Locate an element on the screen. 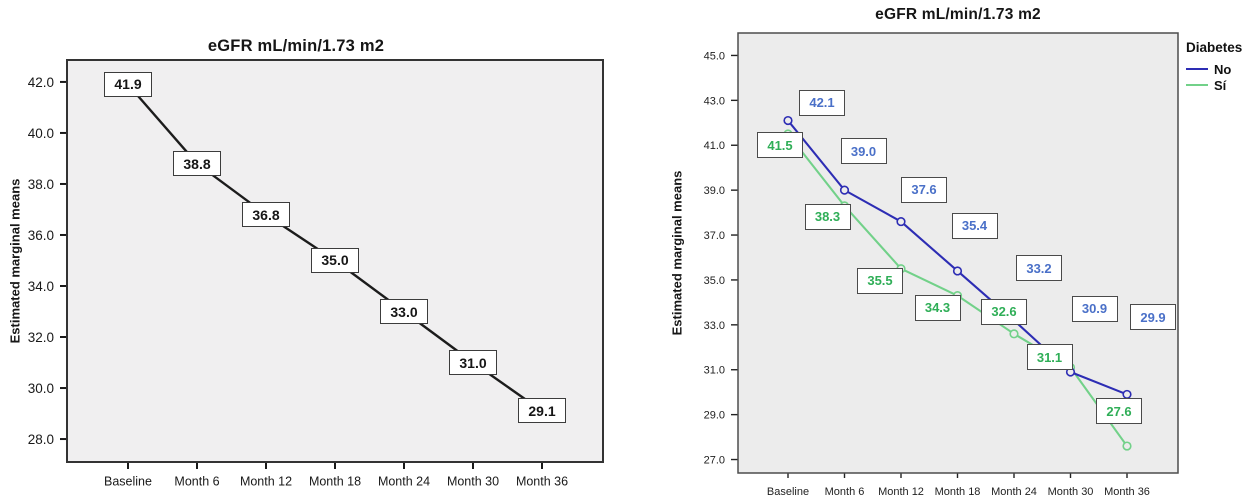 Image resolution: width=1258 pixels, height=504 pixels. right-x-tick-label: Month 18 is located at coordinates (958, 492).